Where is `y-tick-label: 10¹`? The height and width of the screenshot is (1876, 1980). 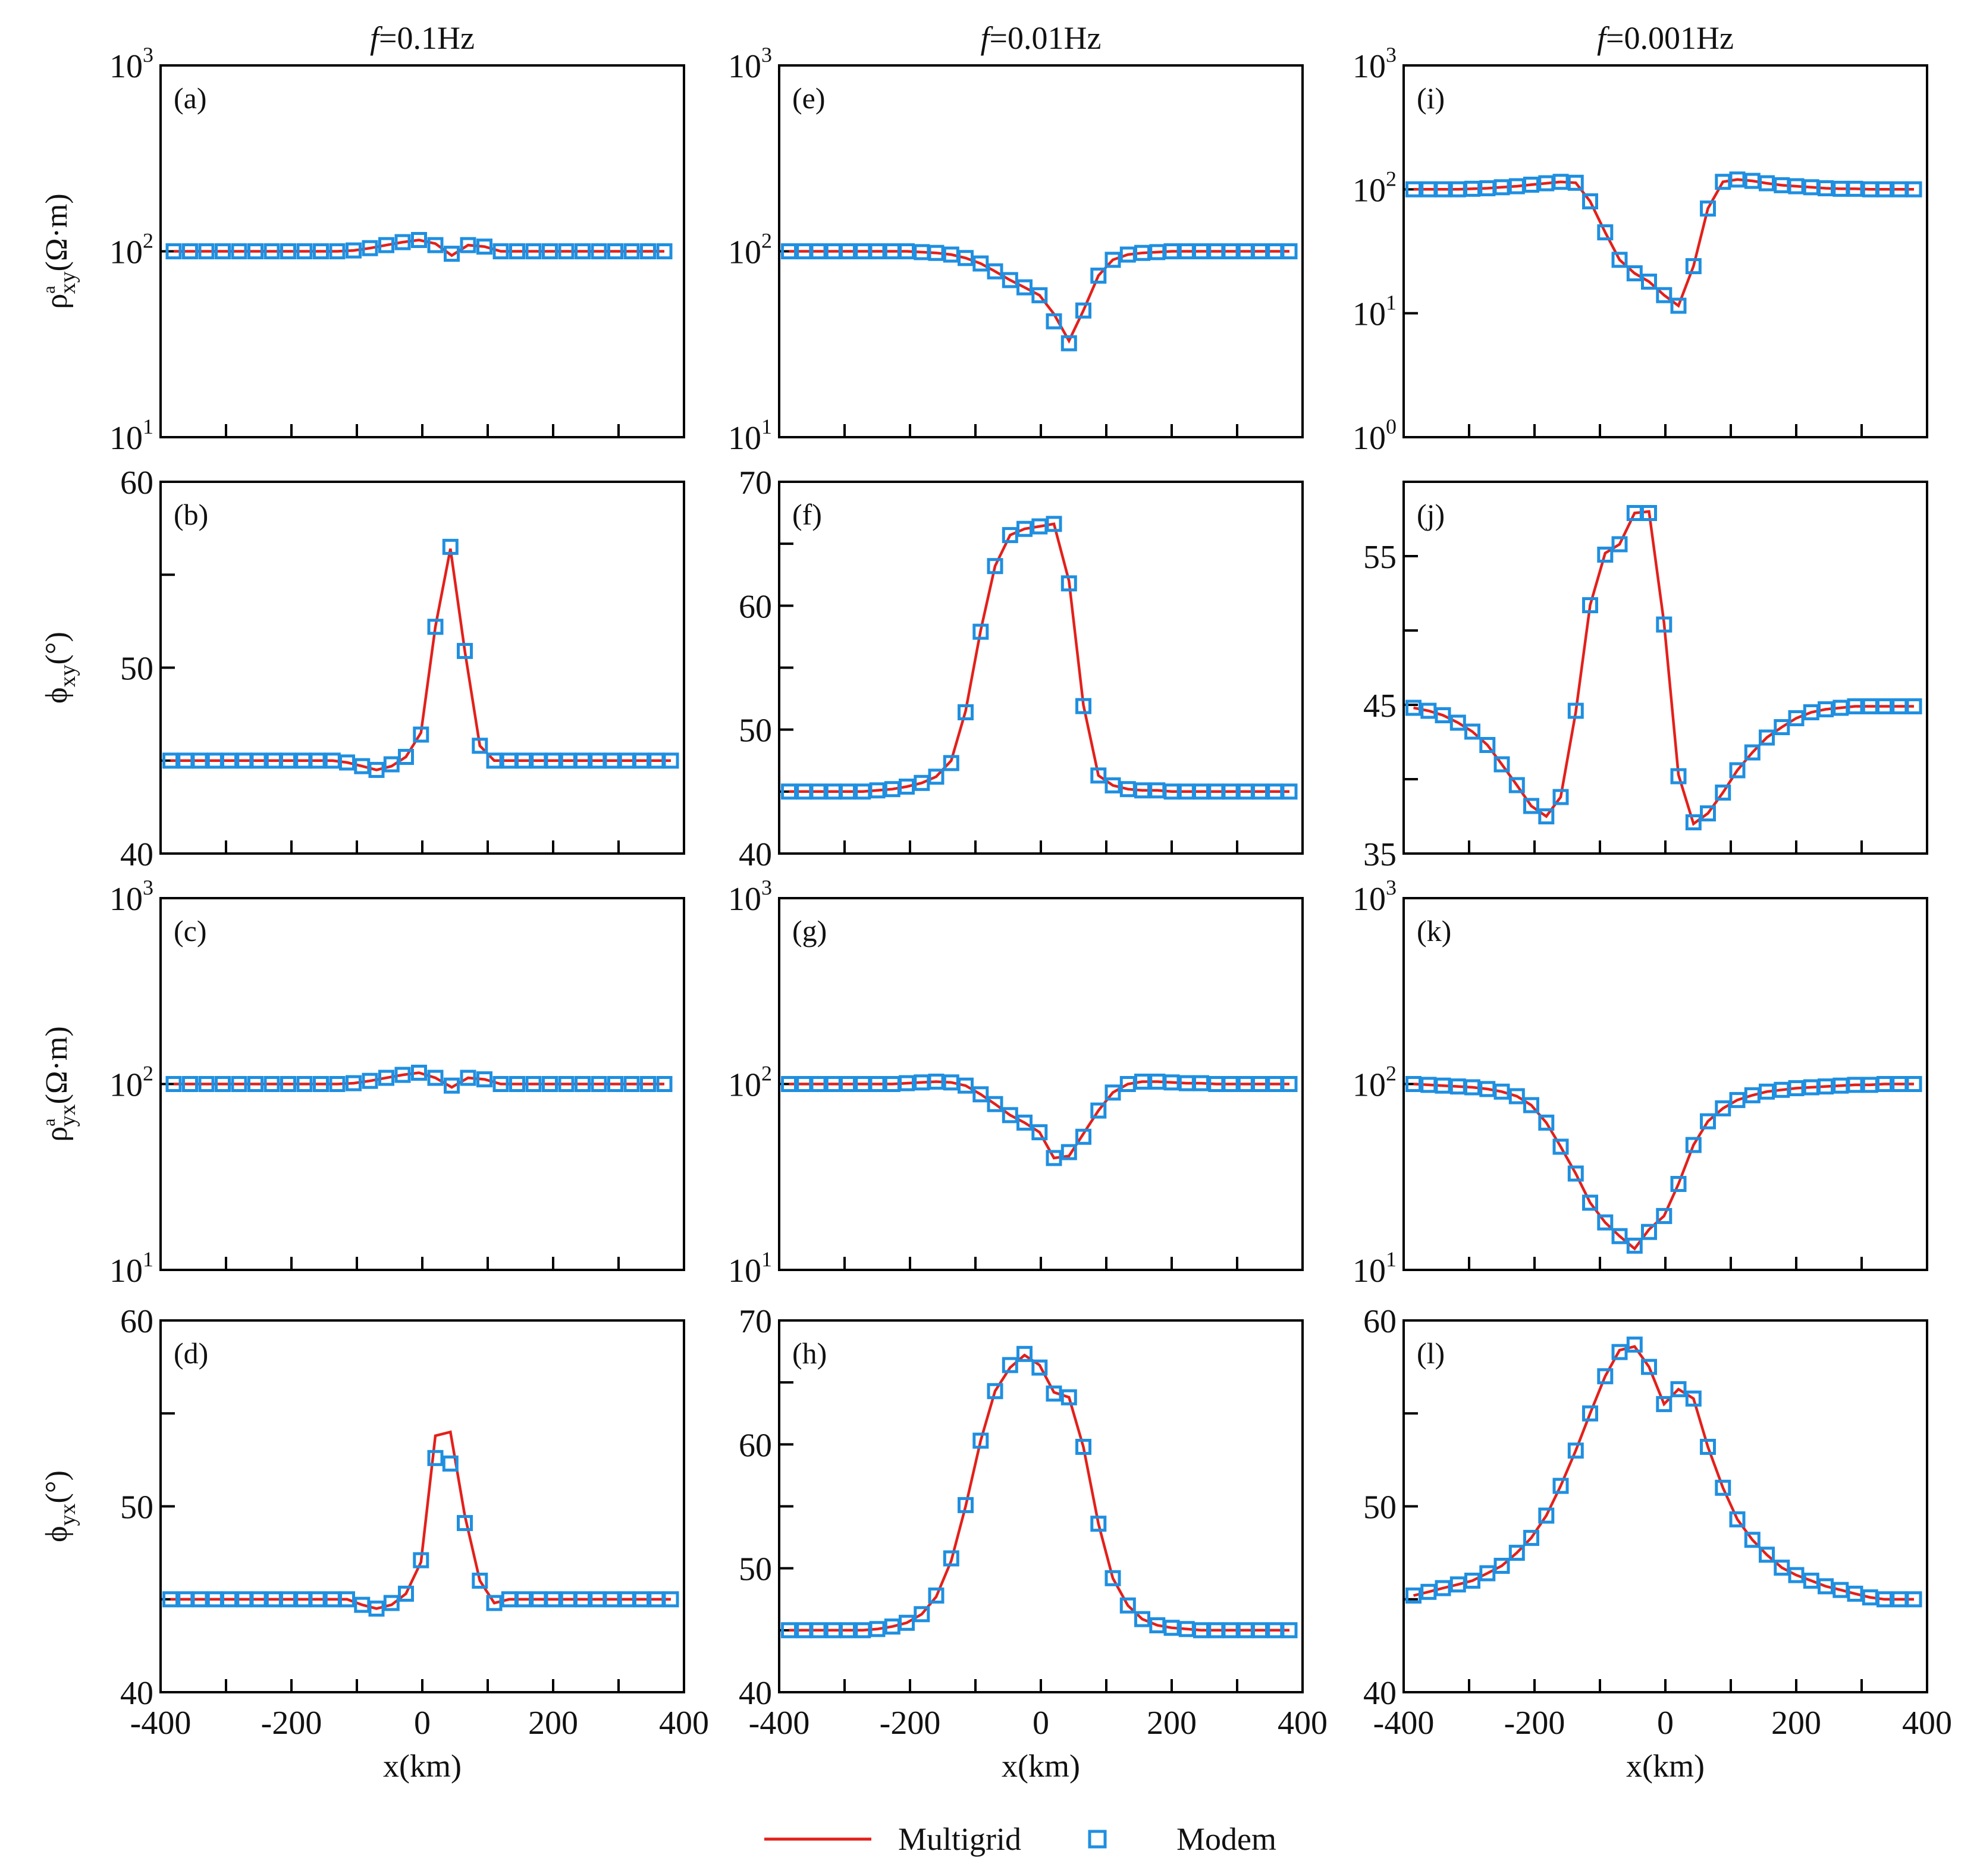
y-tick-label: 10¹ is located at coordinates (1375, 312).